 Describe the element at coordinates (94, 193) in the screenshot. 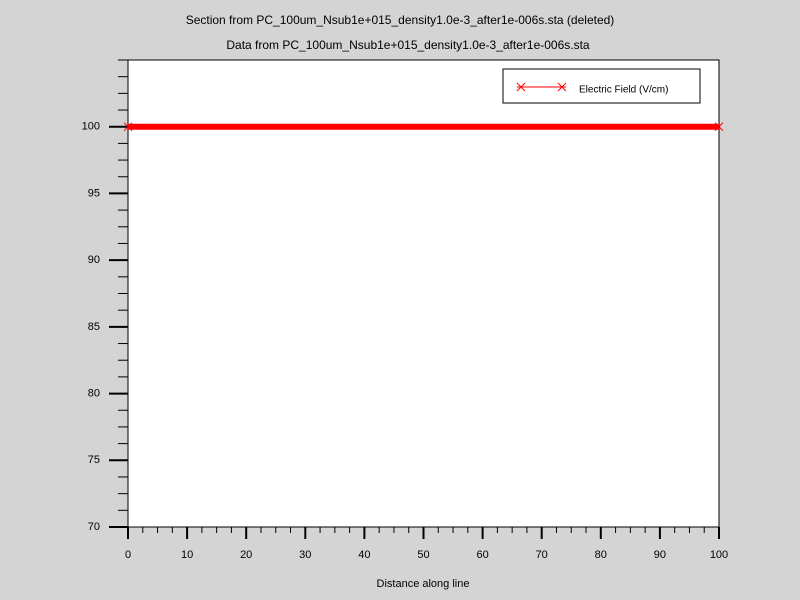

I see `y-tick-label: 95` at that location.